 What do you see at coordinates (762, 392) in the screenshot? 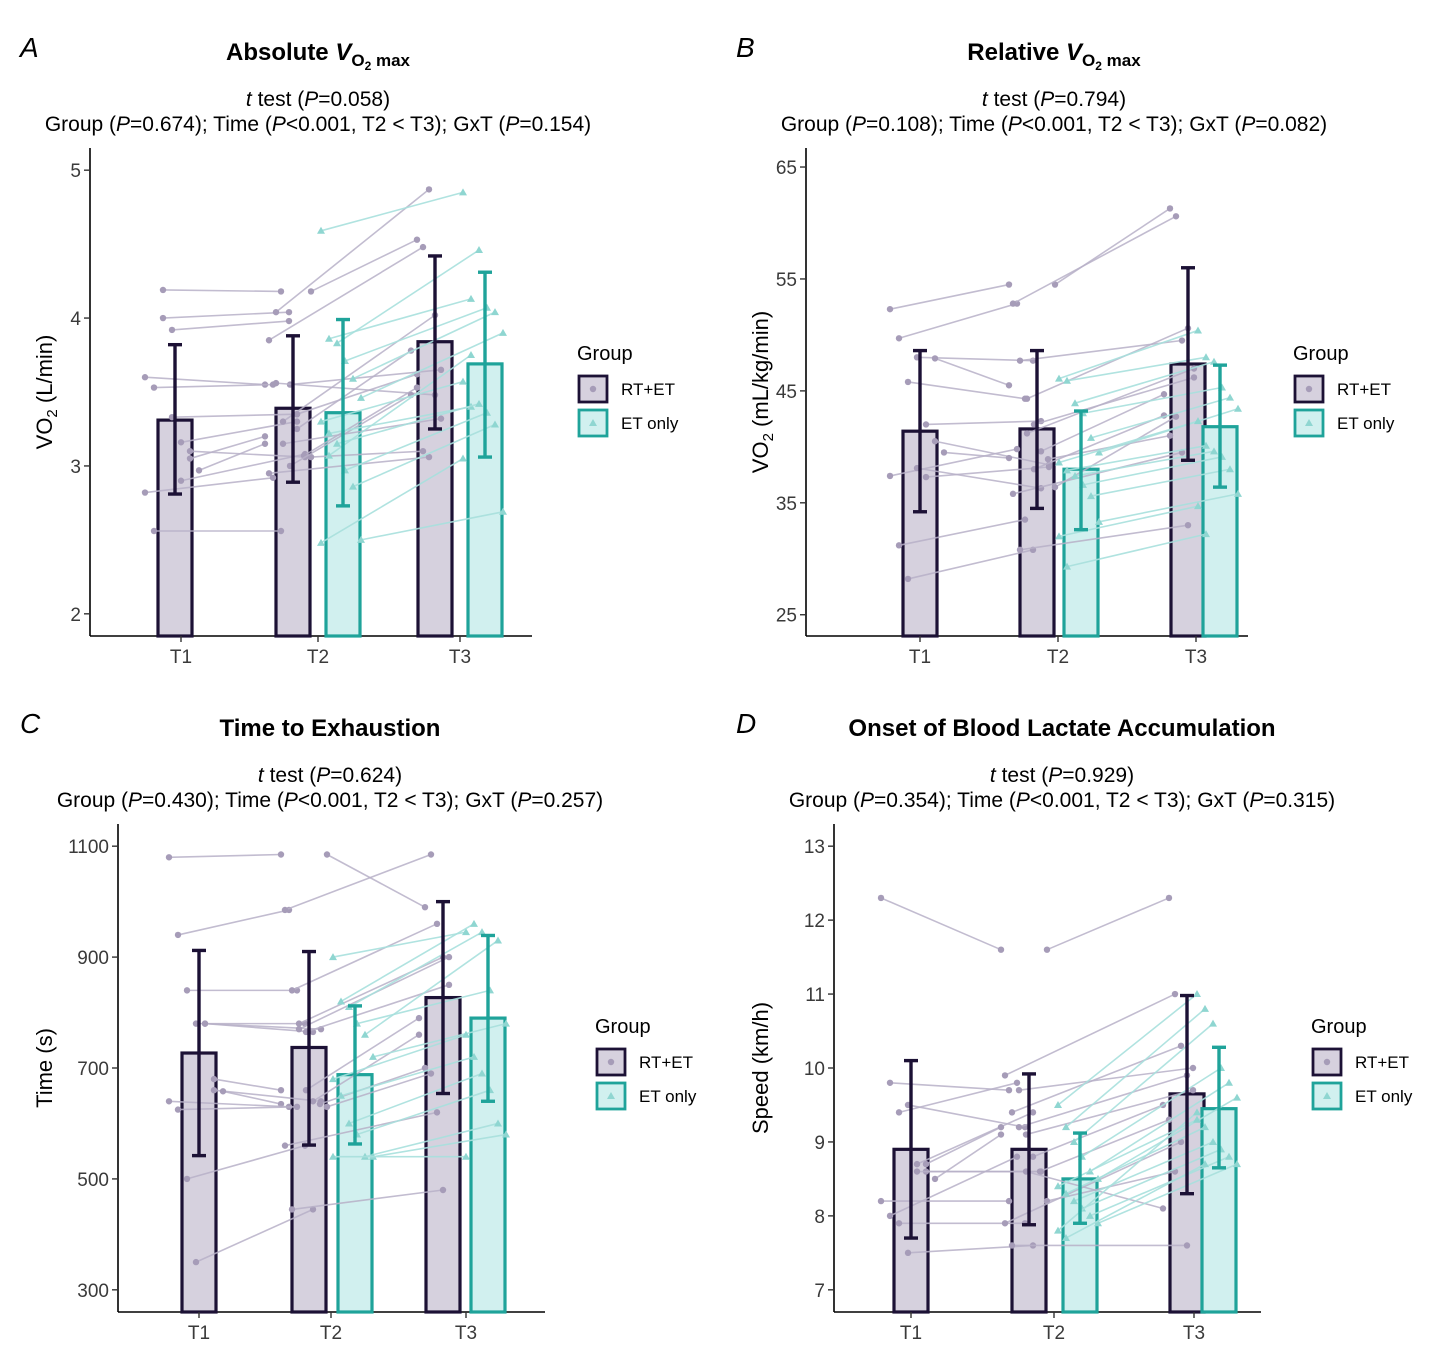
I see `y-axis-label: VO2 (mL/kg/min)` at bounding box center [762, 392].